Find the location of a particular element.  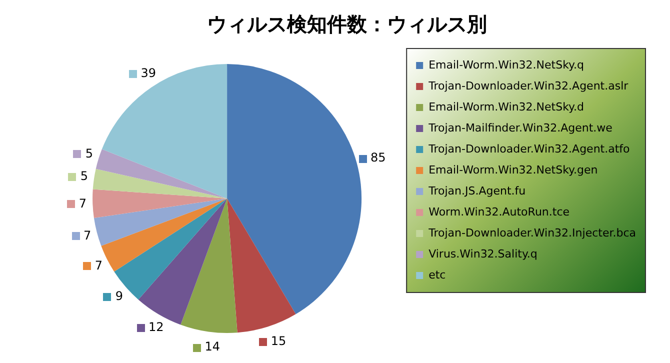

data-label: 85 is located at coordinates (378, 157).